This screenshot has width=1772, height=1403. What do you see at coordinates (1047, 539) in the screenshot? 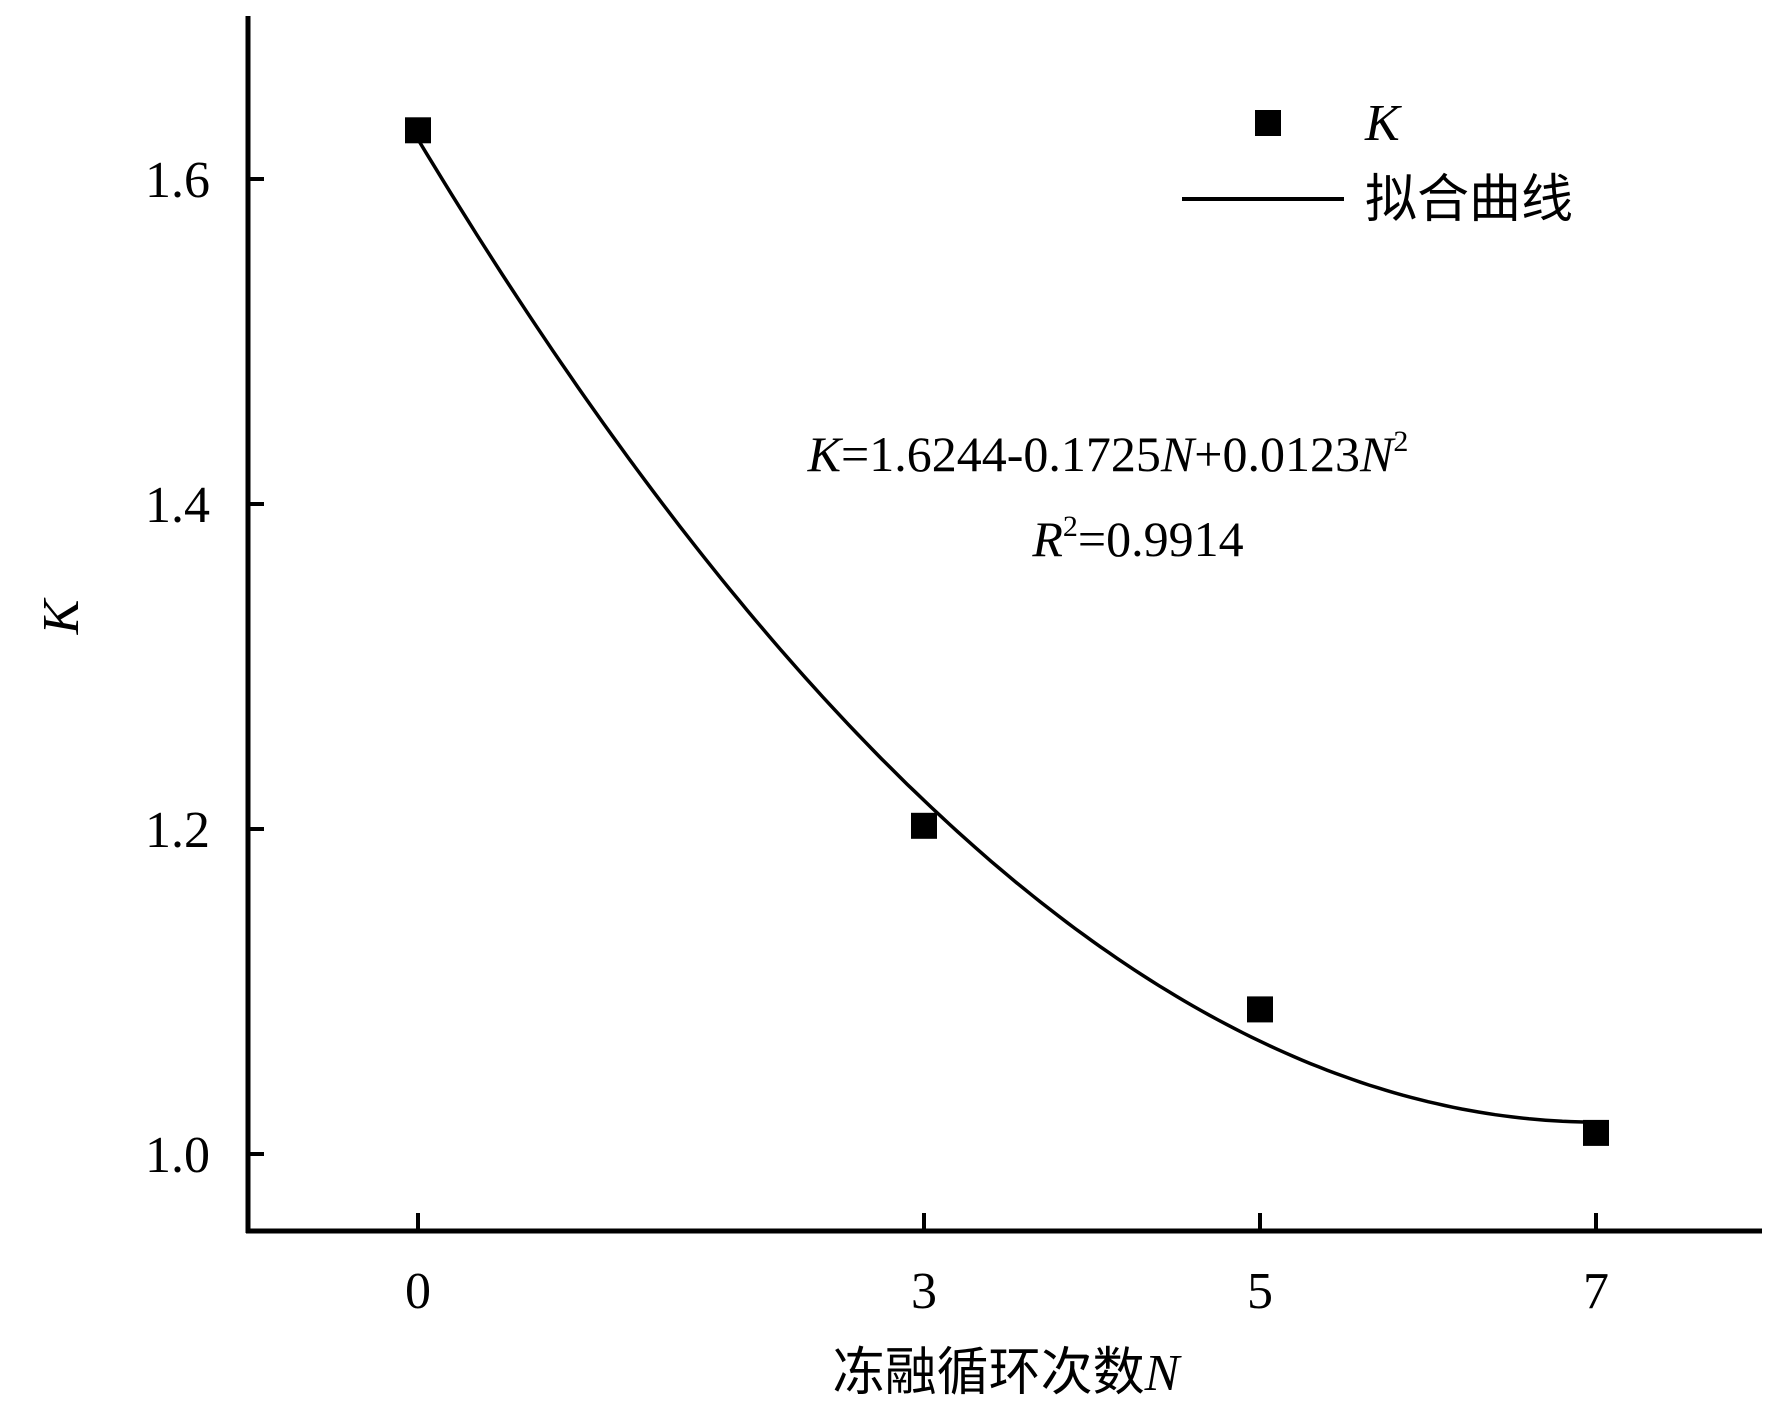
I see `r2-r: R` at bounding box center [1047, 539].